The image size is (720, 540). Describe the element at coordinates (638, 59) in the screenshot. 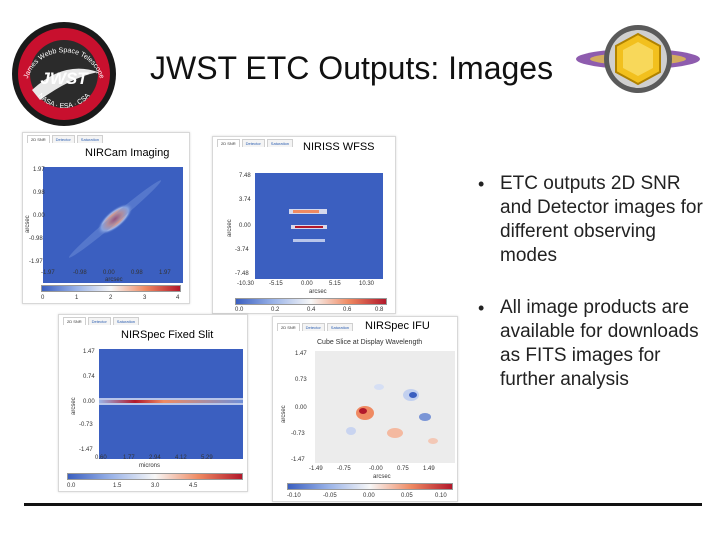

I see `hexagon-mirror-logo` at that location.